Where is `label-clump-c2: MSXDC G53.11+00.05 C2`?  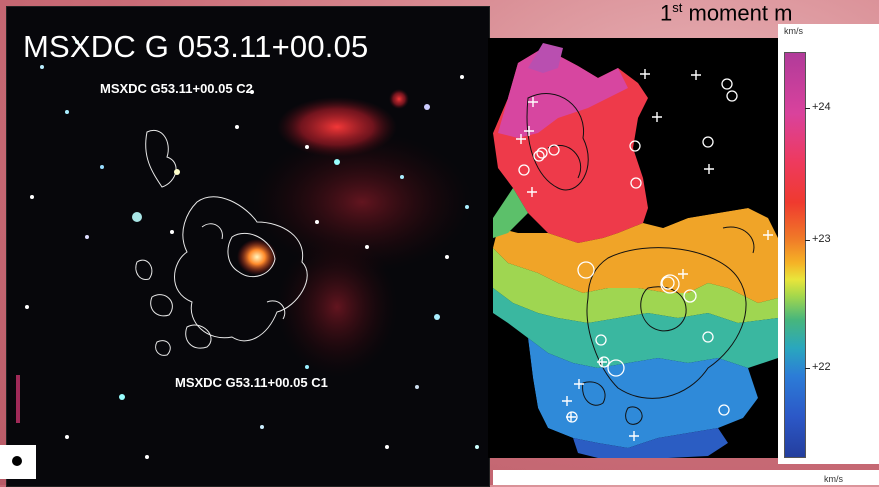 label-clump-c2: MSXDC G53.11+00.05 C2 is located at coordinates (176, 88).